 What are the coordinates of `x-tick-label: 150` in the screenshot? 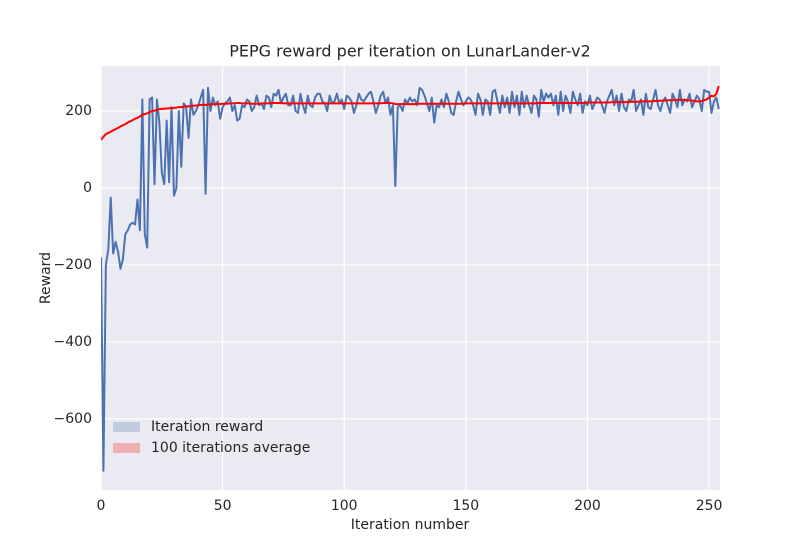 It's located at (465, 506).